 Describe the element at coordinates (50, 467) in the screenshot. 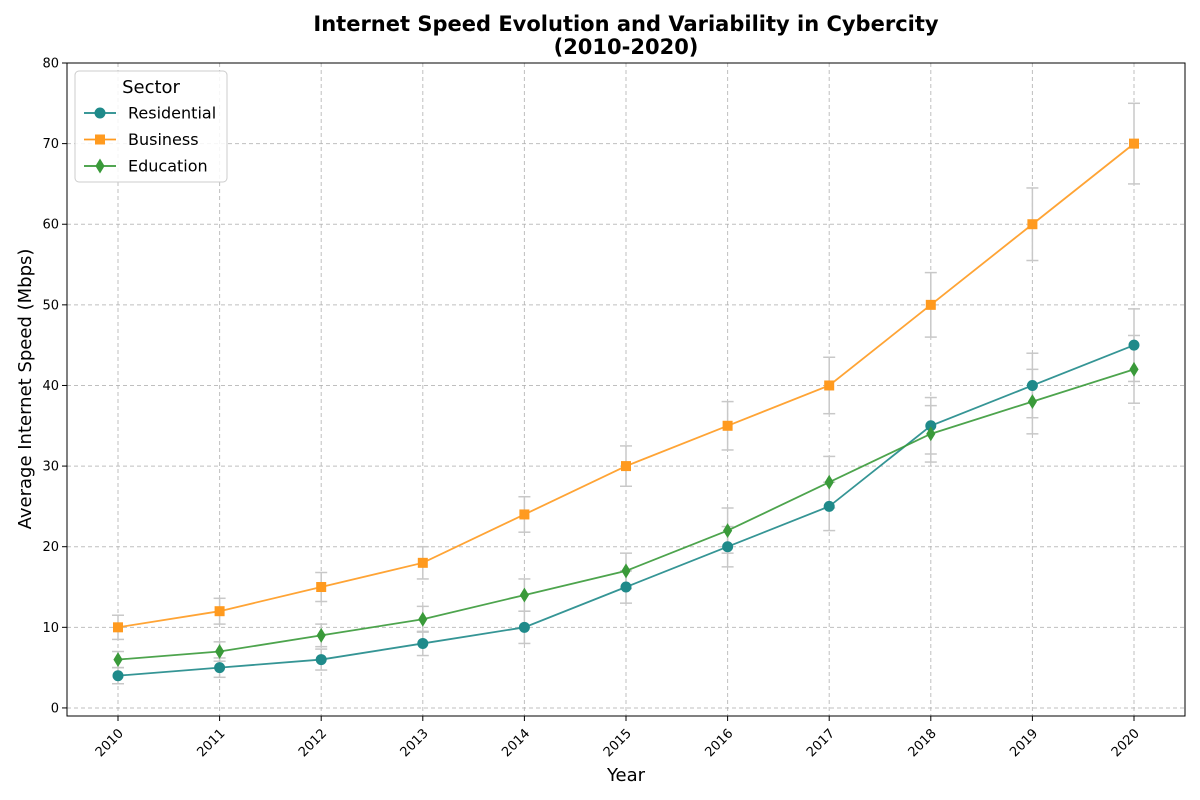

I see `y-tick-label: 30` at that location.